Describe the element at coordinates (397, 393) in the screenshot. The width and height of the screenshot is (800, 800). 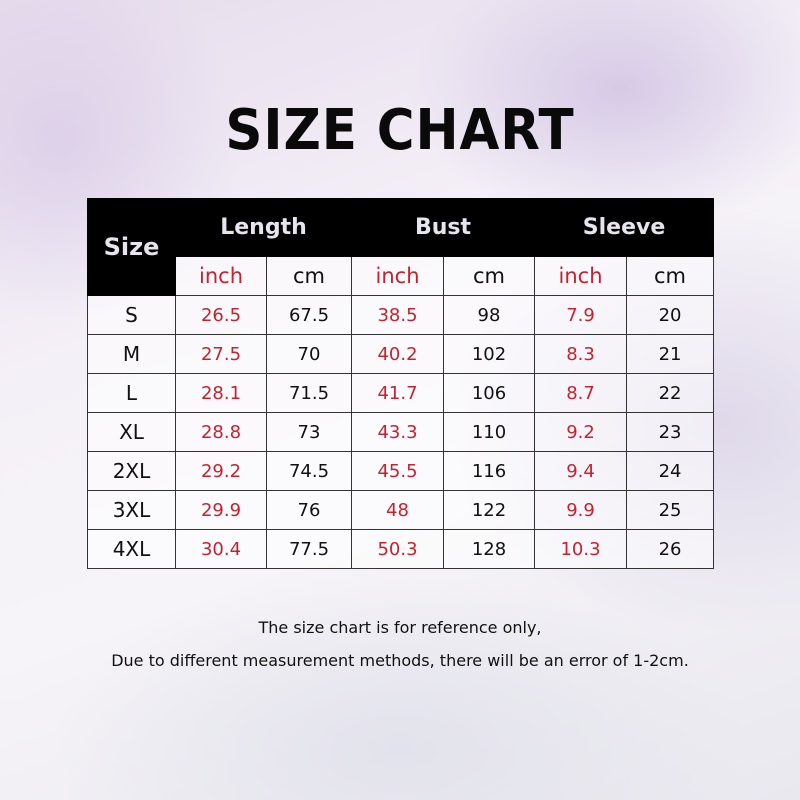
I see `table-cell: 41.7` at that location.